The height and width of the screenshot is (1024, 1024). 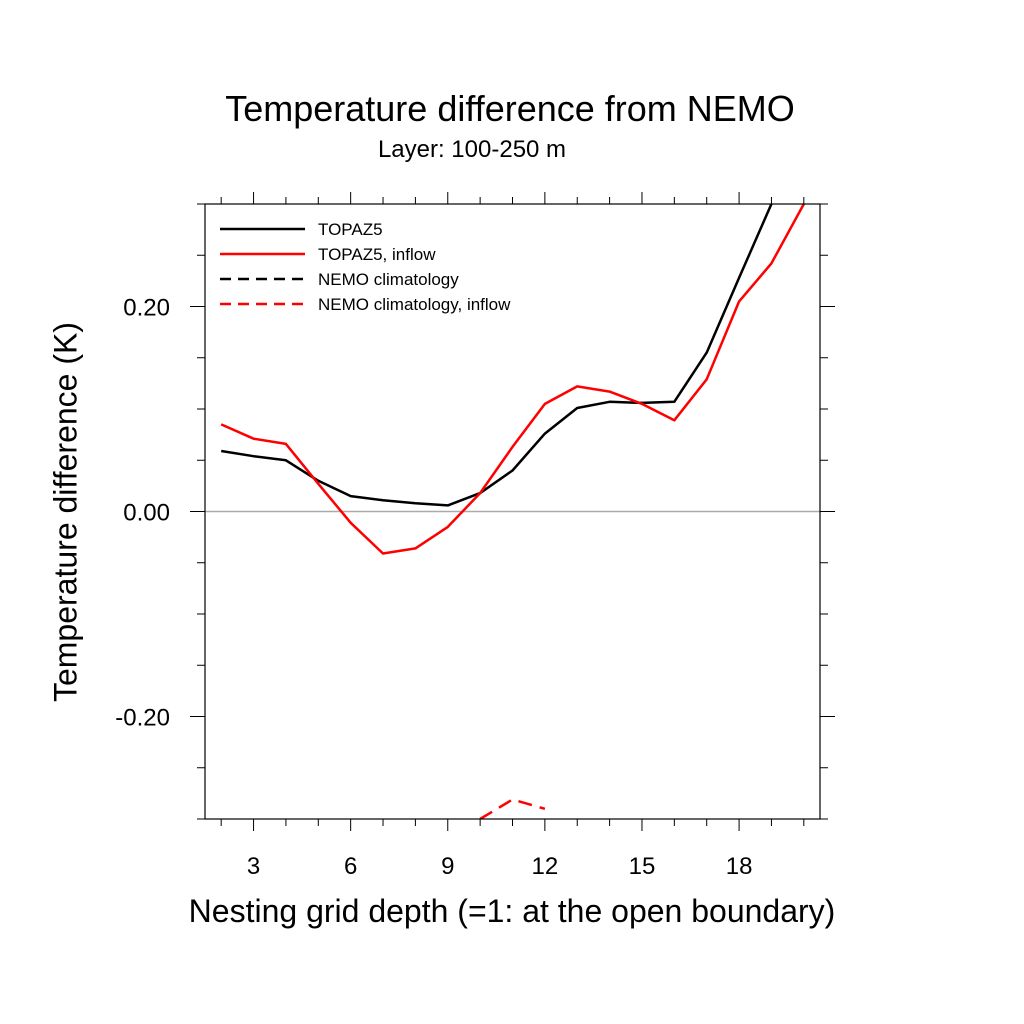 What do you see at coordinates (350, 229) in the screenshot?
I see `legend-label-1: TOPAZ5` at bounding box center [350, 229].